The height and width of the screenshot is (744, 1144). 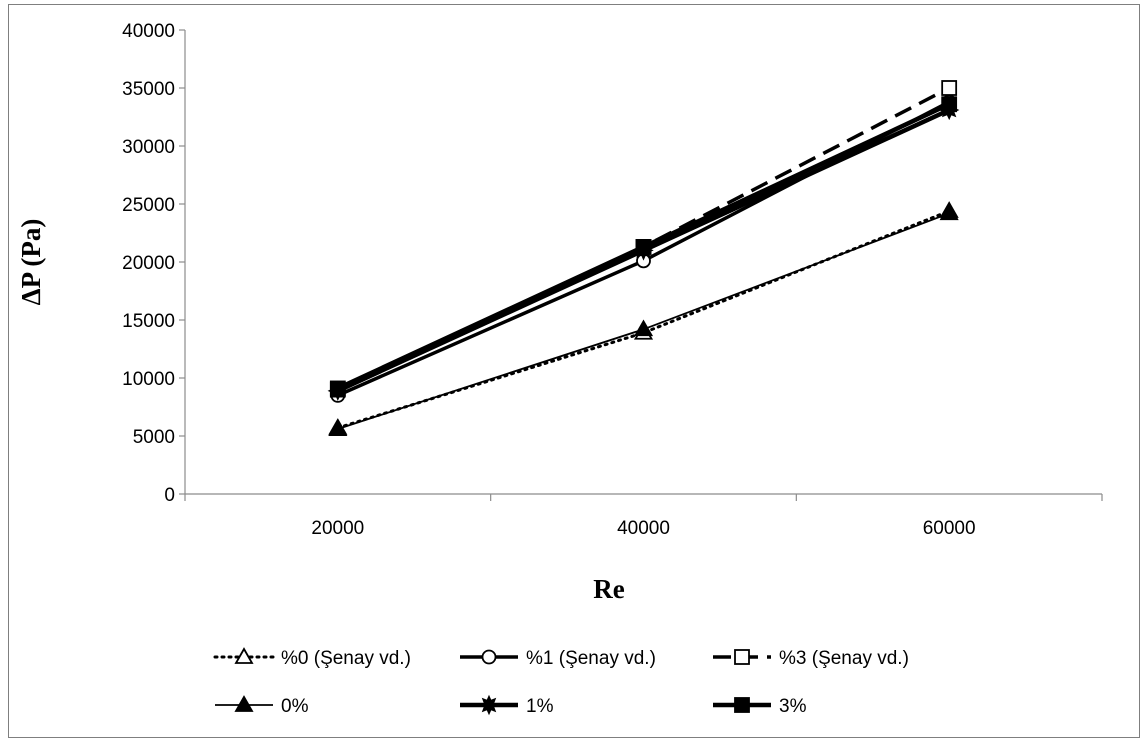 I want to click on y-tick-label: 20000, so click(x=148, y=263).